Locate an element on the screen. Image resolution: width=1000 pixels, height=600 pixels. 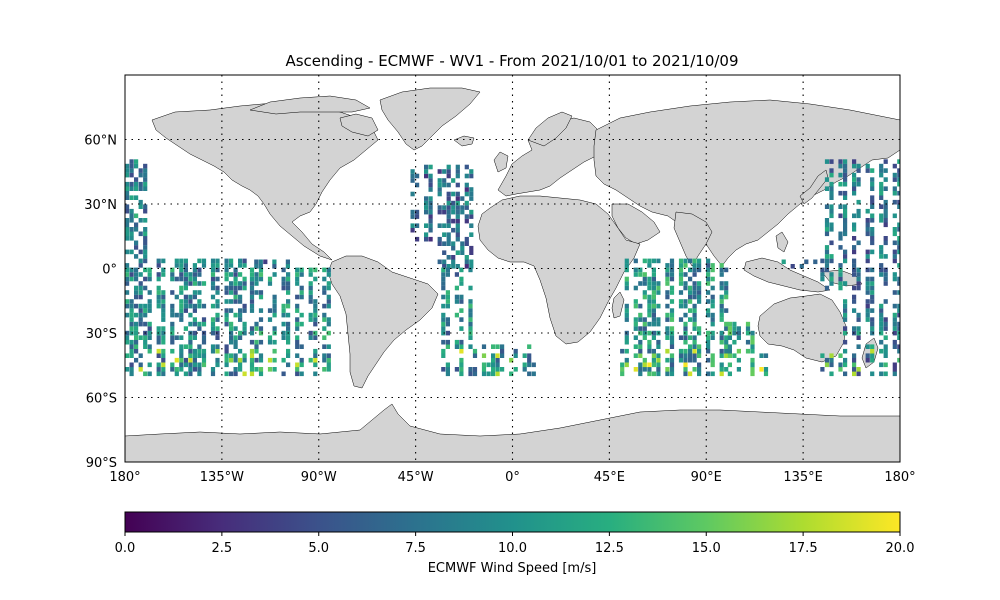
scandinavia-land is located at coordinates (550, 129).